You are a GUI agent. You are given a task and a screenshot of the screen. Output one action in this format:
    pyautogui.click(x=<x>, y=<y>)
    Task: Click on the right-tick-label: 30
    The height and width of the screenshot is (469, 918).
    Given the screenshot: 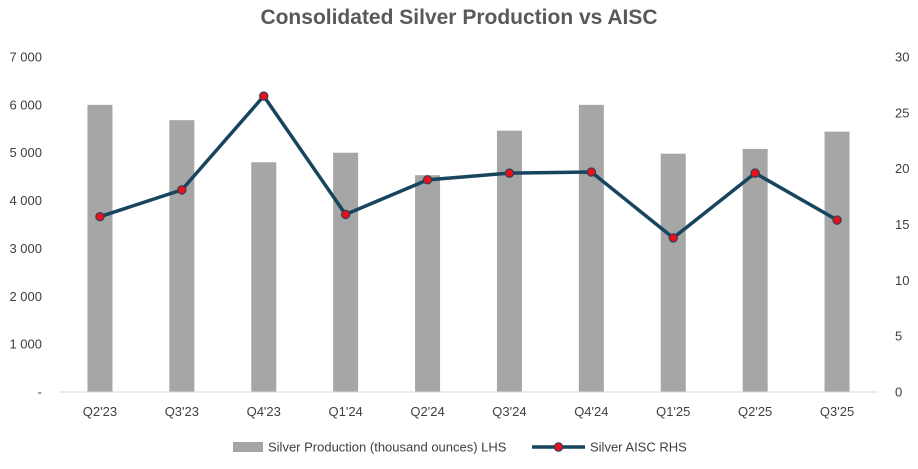 What is the action you would take?
    pyautogui.click(x=902, y=57)
    